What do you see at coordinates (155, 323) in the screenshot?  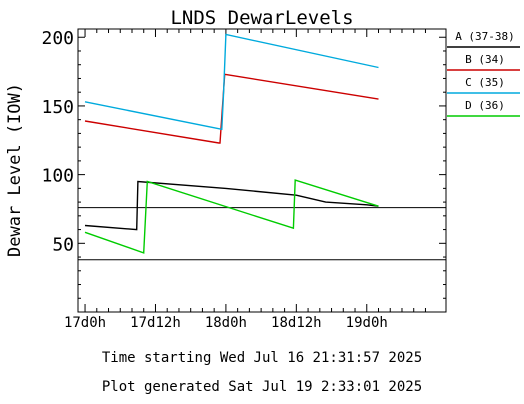 I see `x-tick-label: 17d12h` at bounding box center [155, 323].